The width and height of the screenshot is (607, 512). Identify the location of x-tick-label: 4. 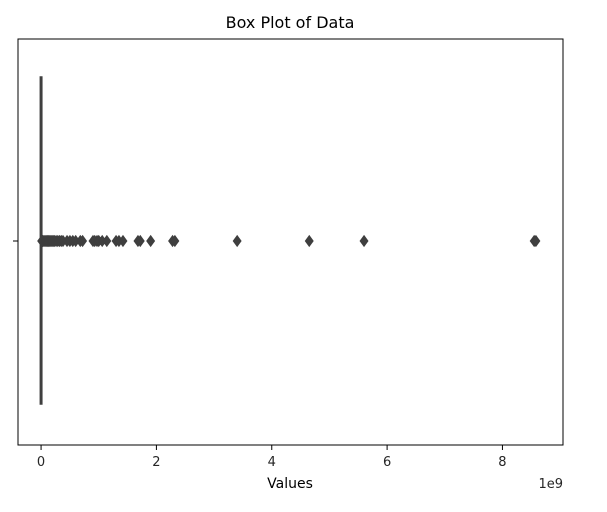
(272, 462).